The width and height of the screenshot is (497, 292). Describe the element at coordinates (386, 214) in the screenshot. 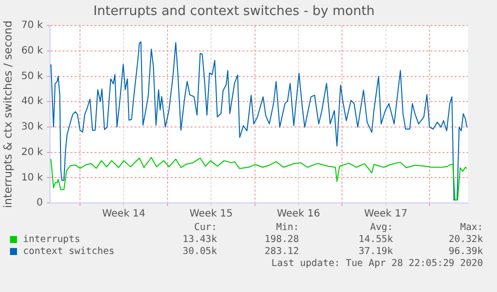

I see `x-tick-label: Week 17` at that location.